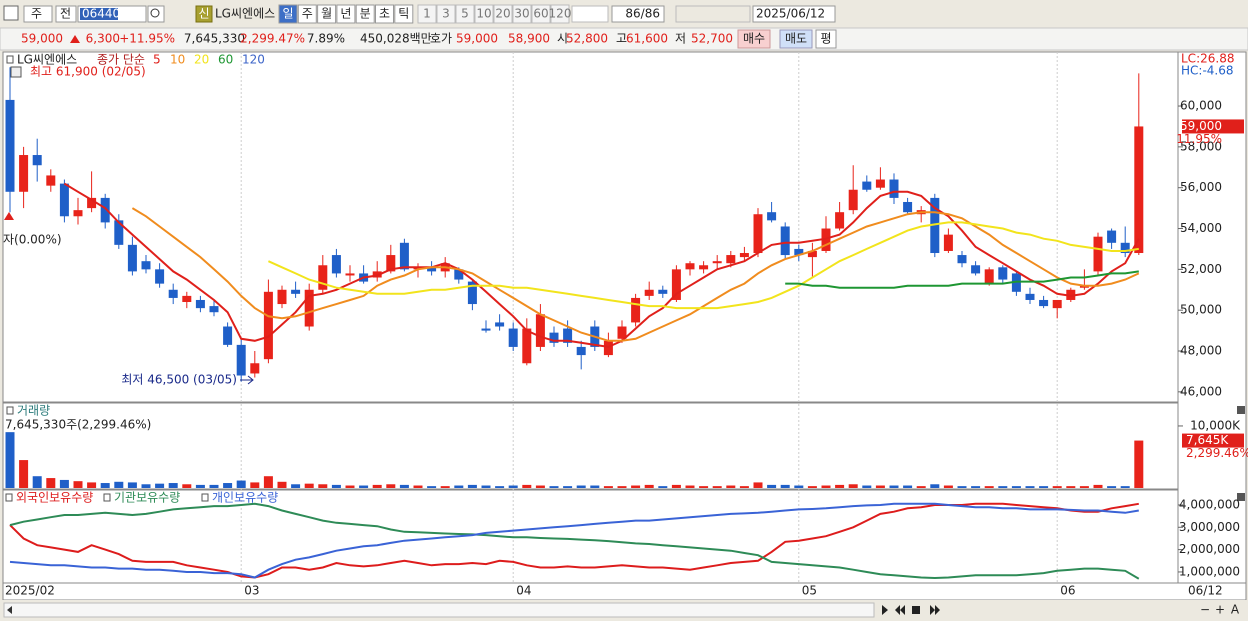 This screenshot has height=621, width=1248. Describe the element at coordinates (75, 39) in the screenshot. I see `up-arrow` at that location.